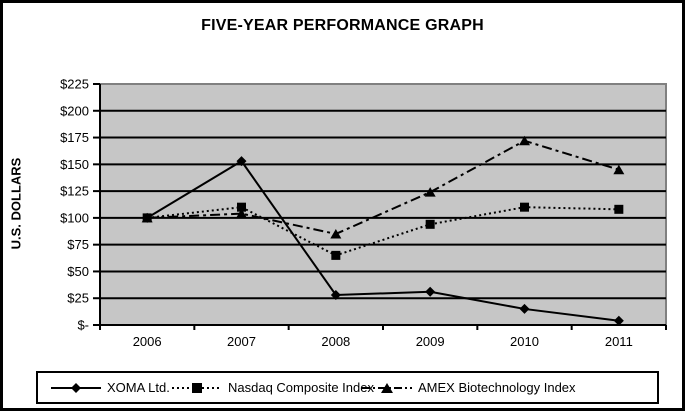 Image resolution: width=685 pixels, height=411 pixels. What do you see at coordinates (241, 341) in the screenshot?
I see `x-tick-label: 2007` at bounding box center [241, 341].